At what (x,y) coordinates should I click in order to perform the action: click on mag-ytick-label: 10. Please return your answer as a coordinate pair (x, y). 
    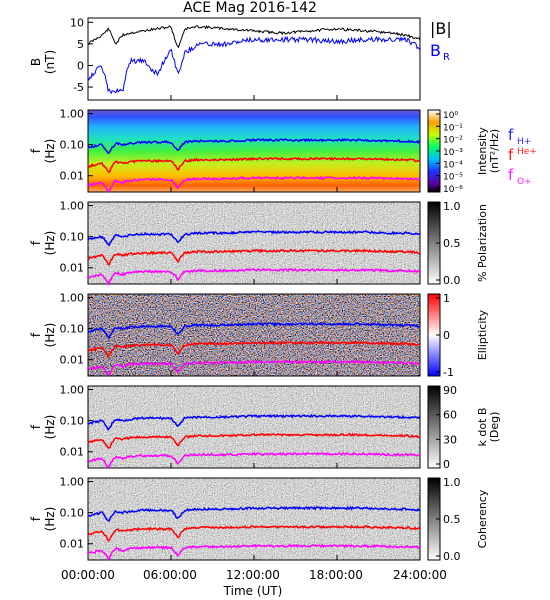
    Looking at the image, I should click on (77, 22).